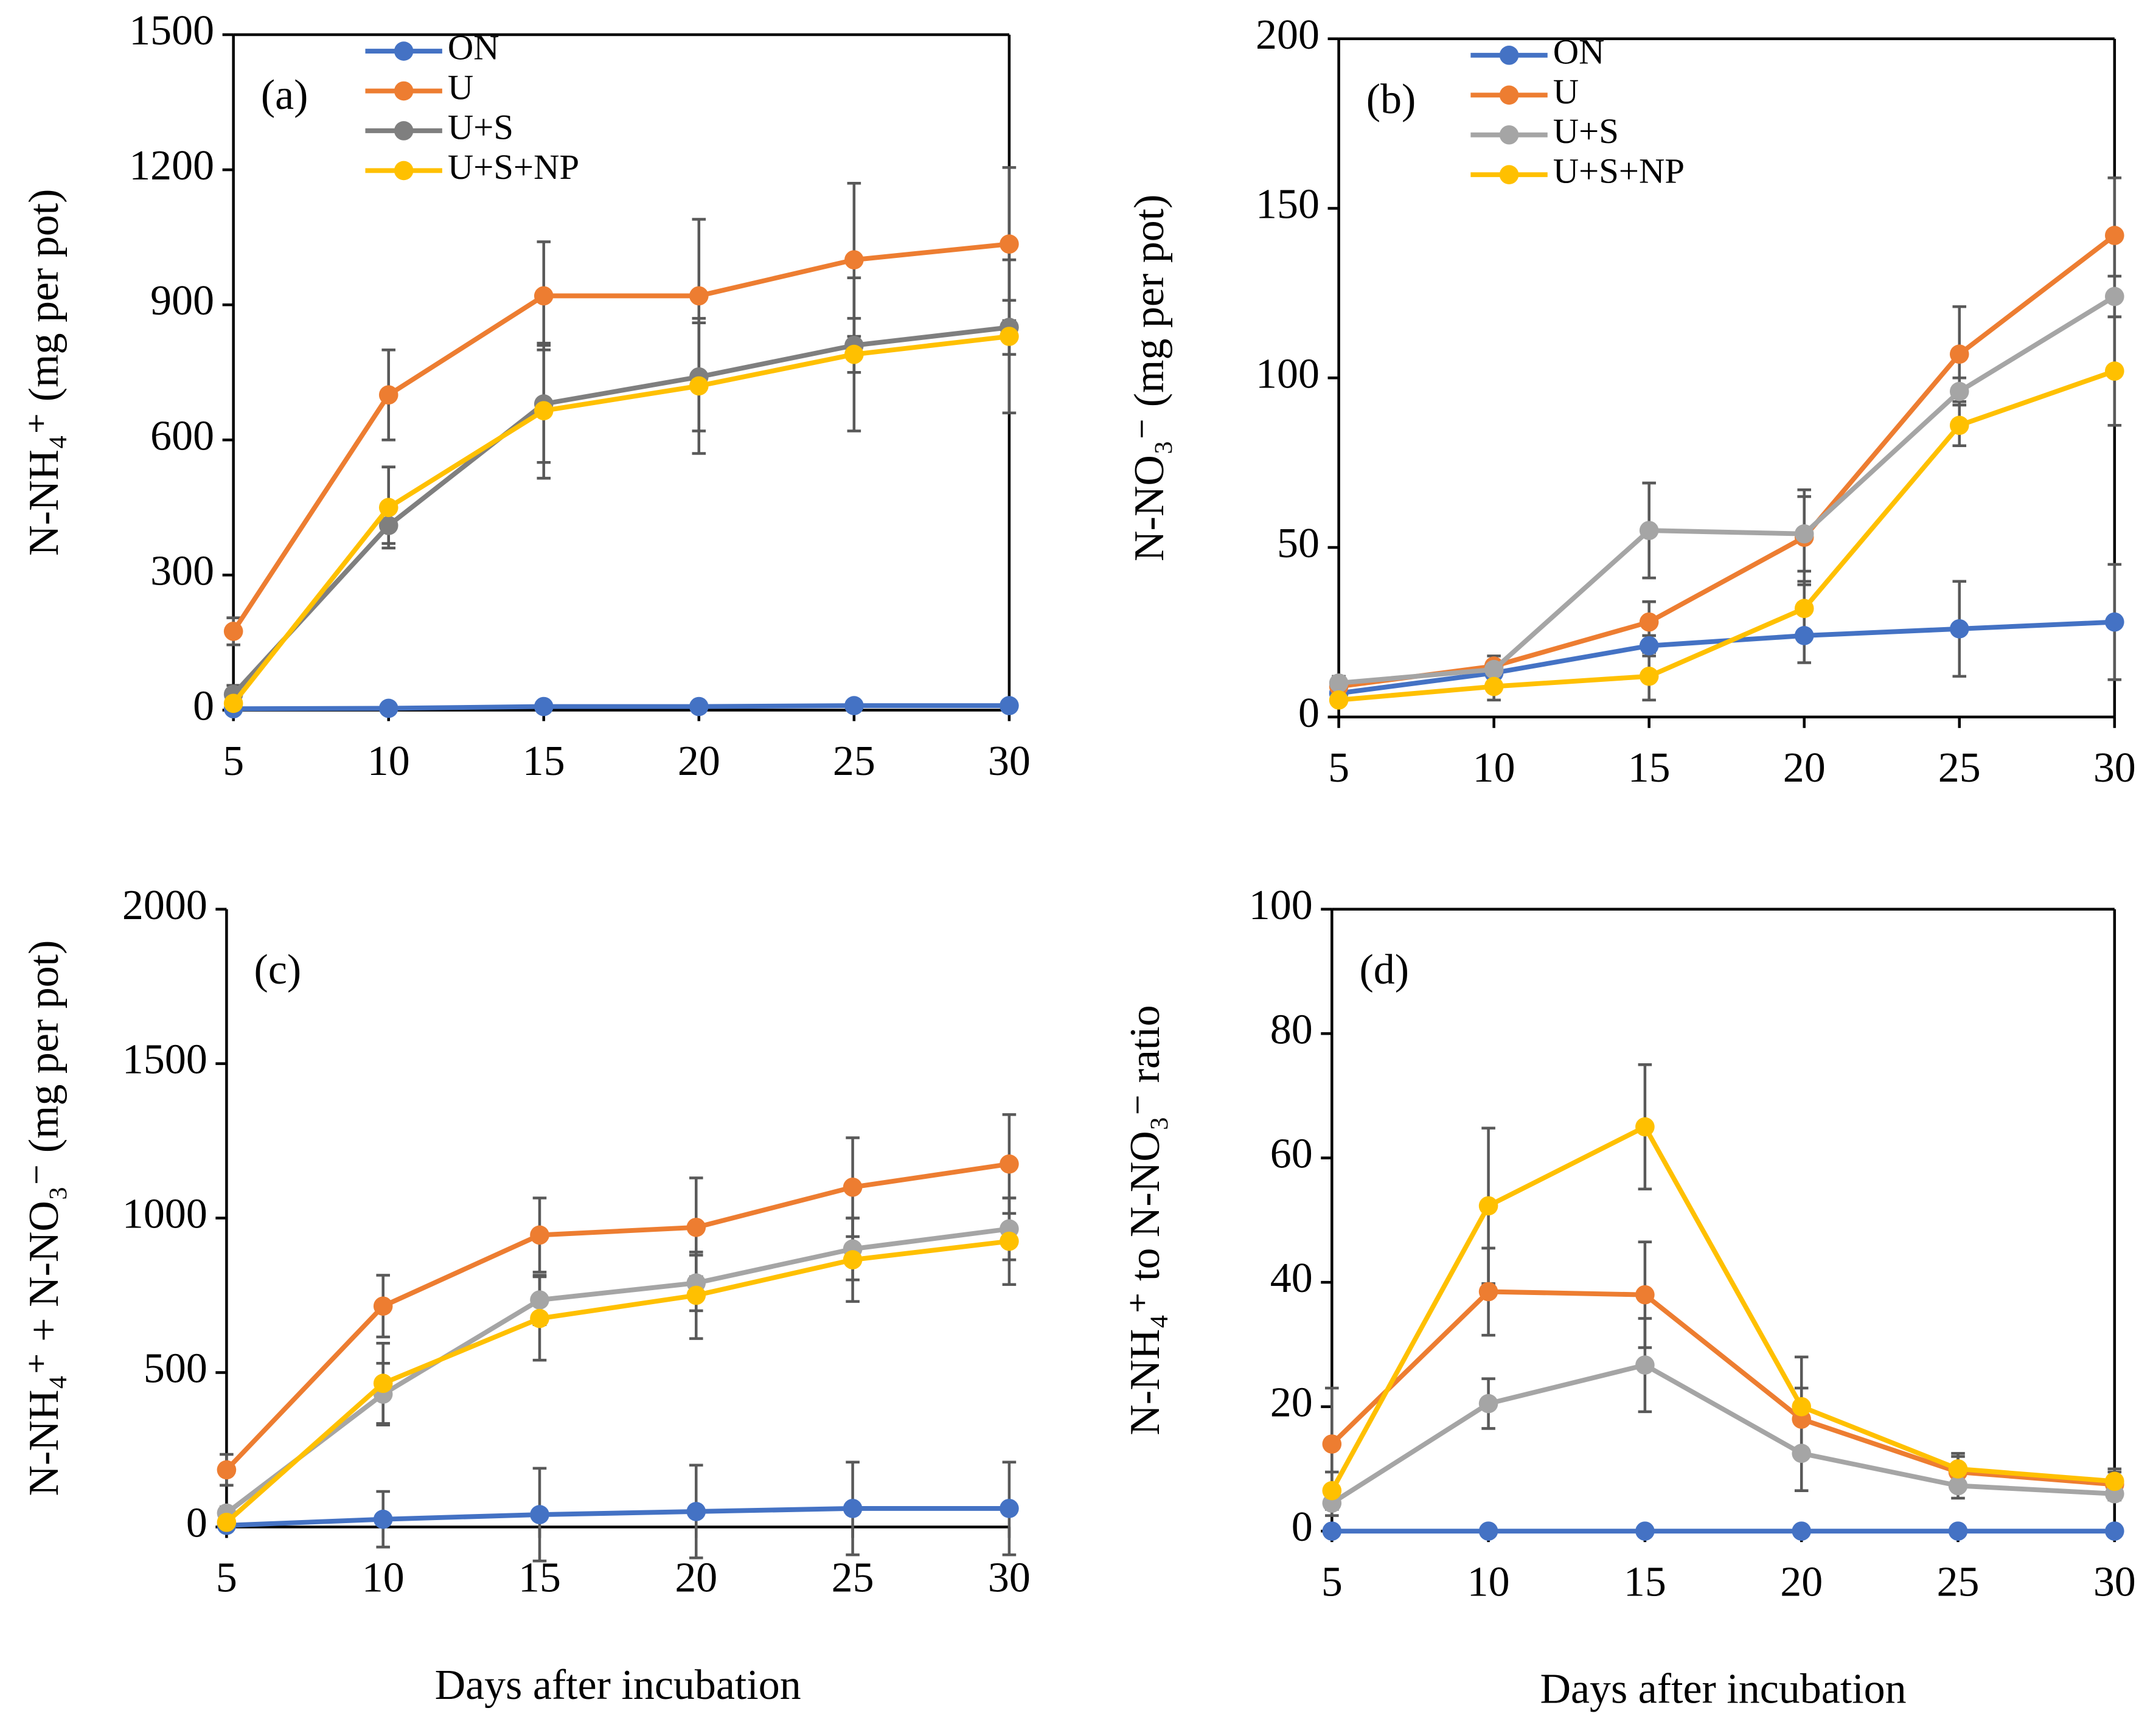 This screenshot has width=2153, height=1736. Describe the element at coordinates (164, 1214) in the screenshot. I see `y-tick-label: 1000` at that location.